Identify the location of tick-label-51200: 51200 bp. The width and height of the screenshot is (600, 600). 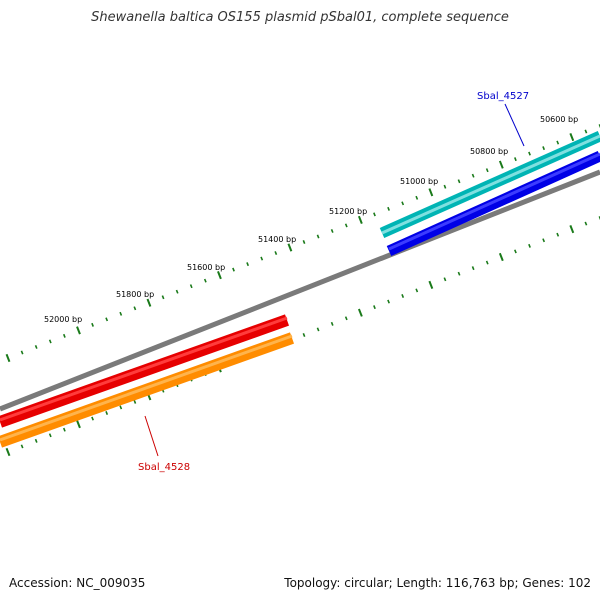
(348, 211).